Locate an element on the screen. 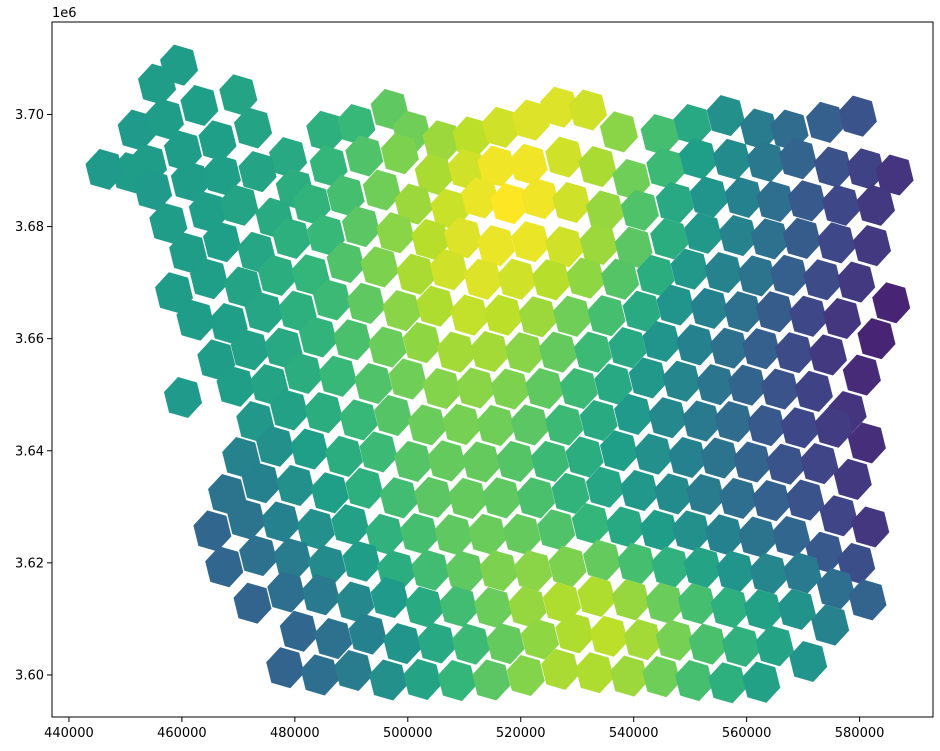 Image resolution: width=940 pixels, height=751 pixels. y-axis-offset-label: 1e6 is located at coordinates (64, 13).